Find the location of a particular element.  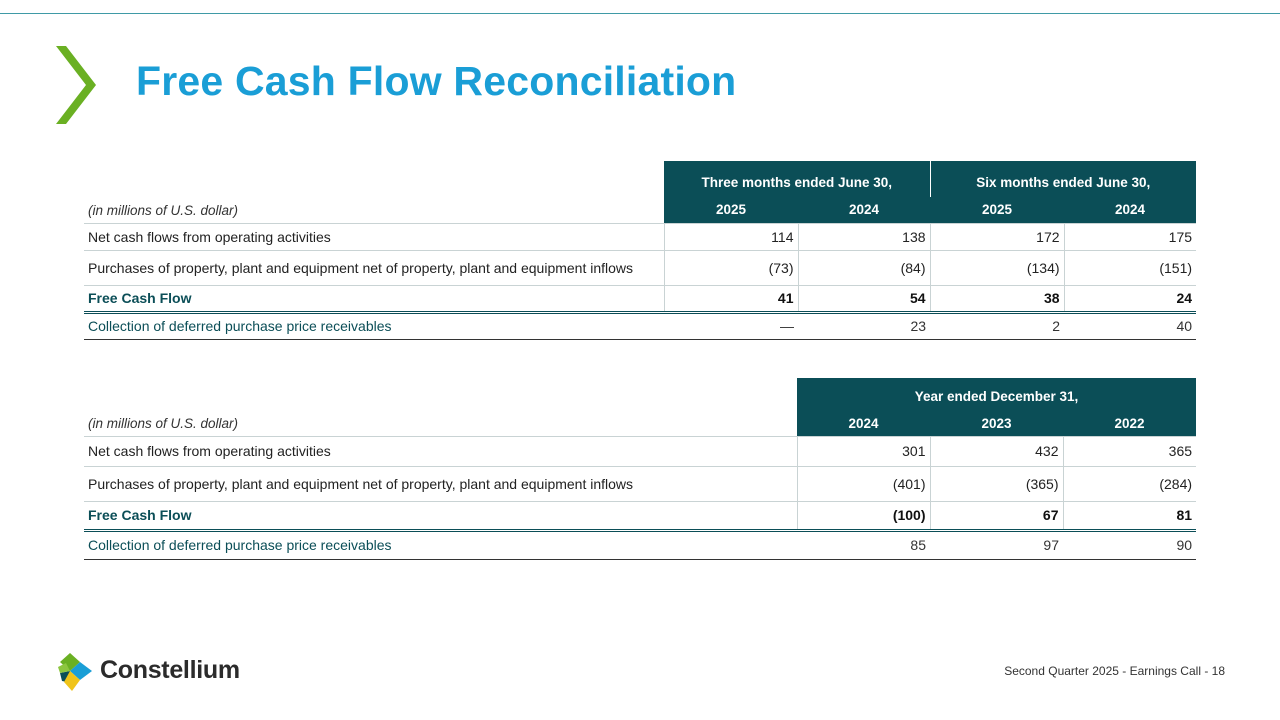

header-six-months: Six months ended June 30, is located at coordinates (1063, 179).